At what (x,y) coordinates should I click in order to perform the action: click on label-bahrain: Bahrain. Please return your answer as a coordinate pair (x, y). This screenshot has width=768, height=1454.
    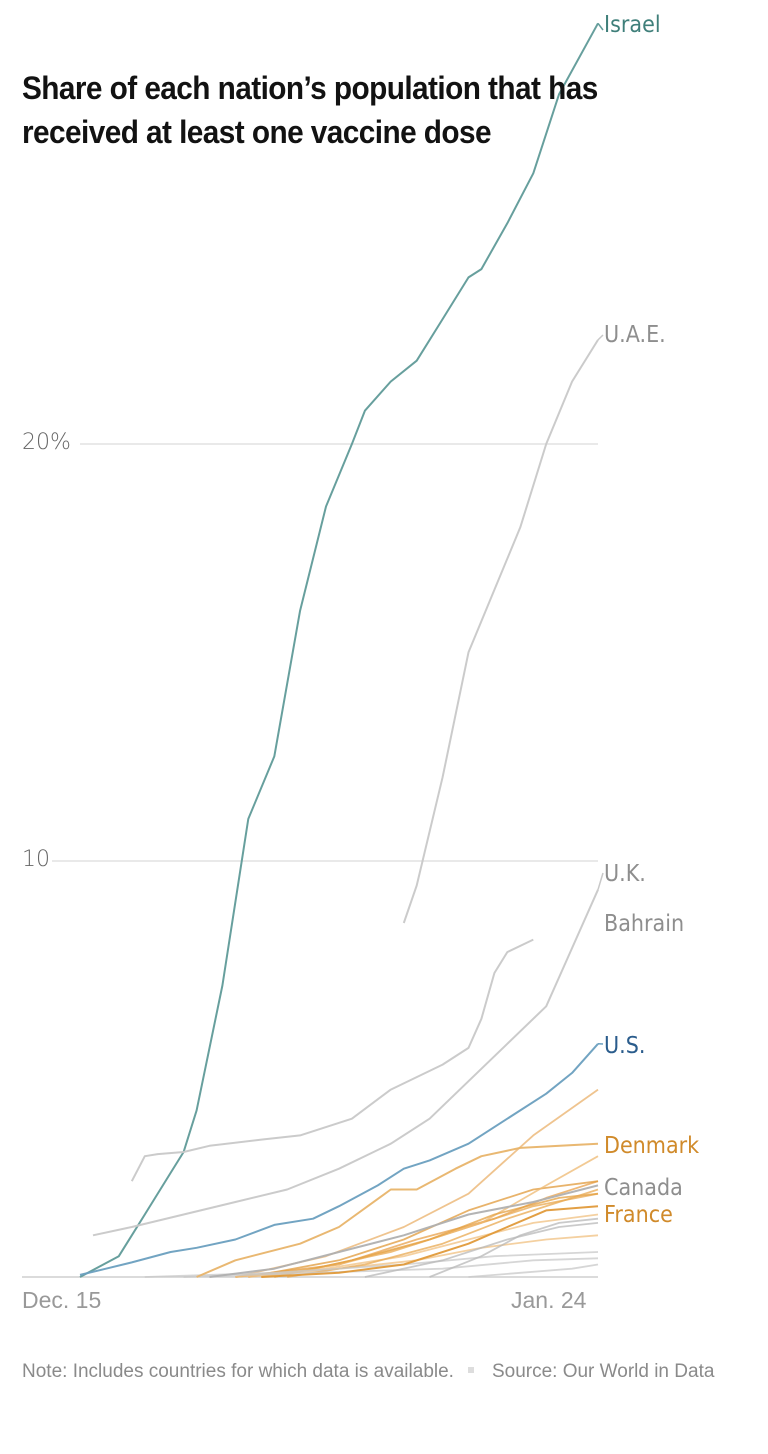
    Looking at the image, I should click on (644, 924).